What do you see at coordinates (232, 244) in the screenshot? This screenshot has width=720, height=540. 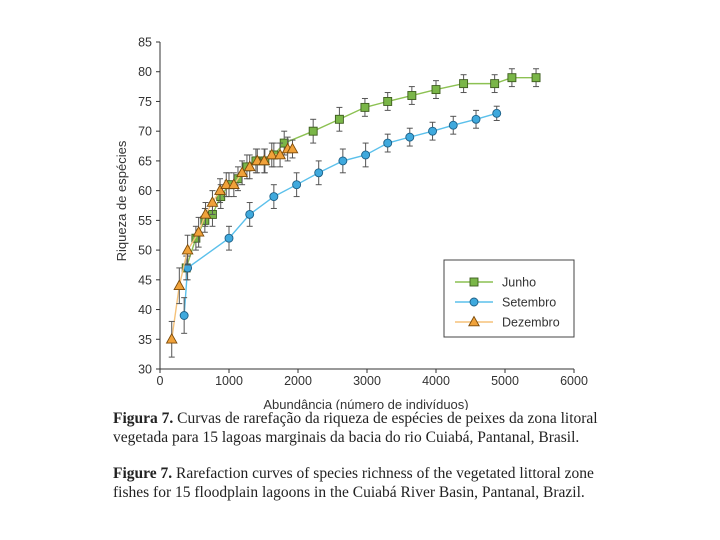 I see `series-line-dezembro` at bounding box center [232, 244].